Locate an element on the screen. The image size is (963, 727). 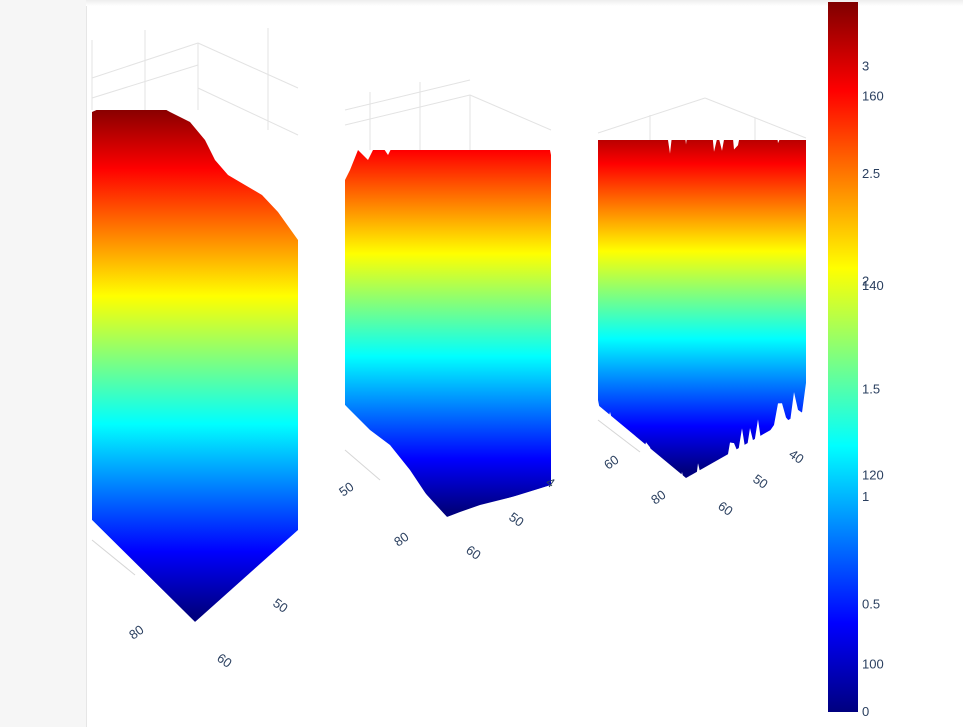
scene-1-x-tick: 80 is located at coordinates (136, 632).